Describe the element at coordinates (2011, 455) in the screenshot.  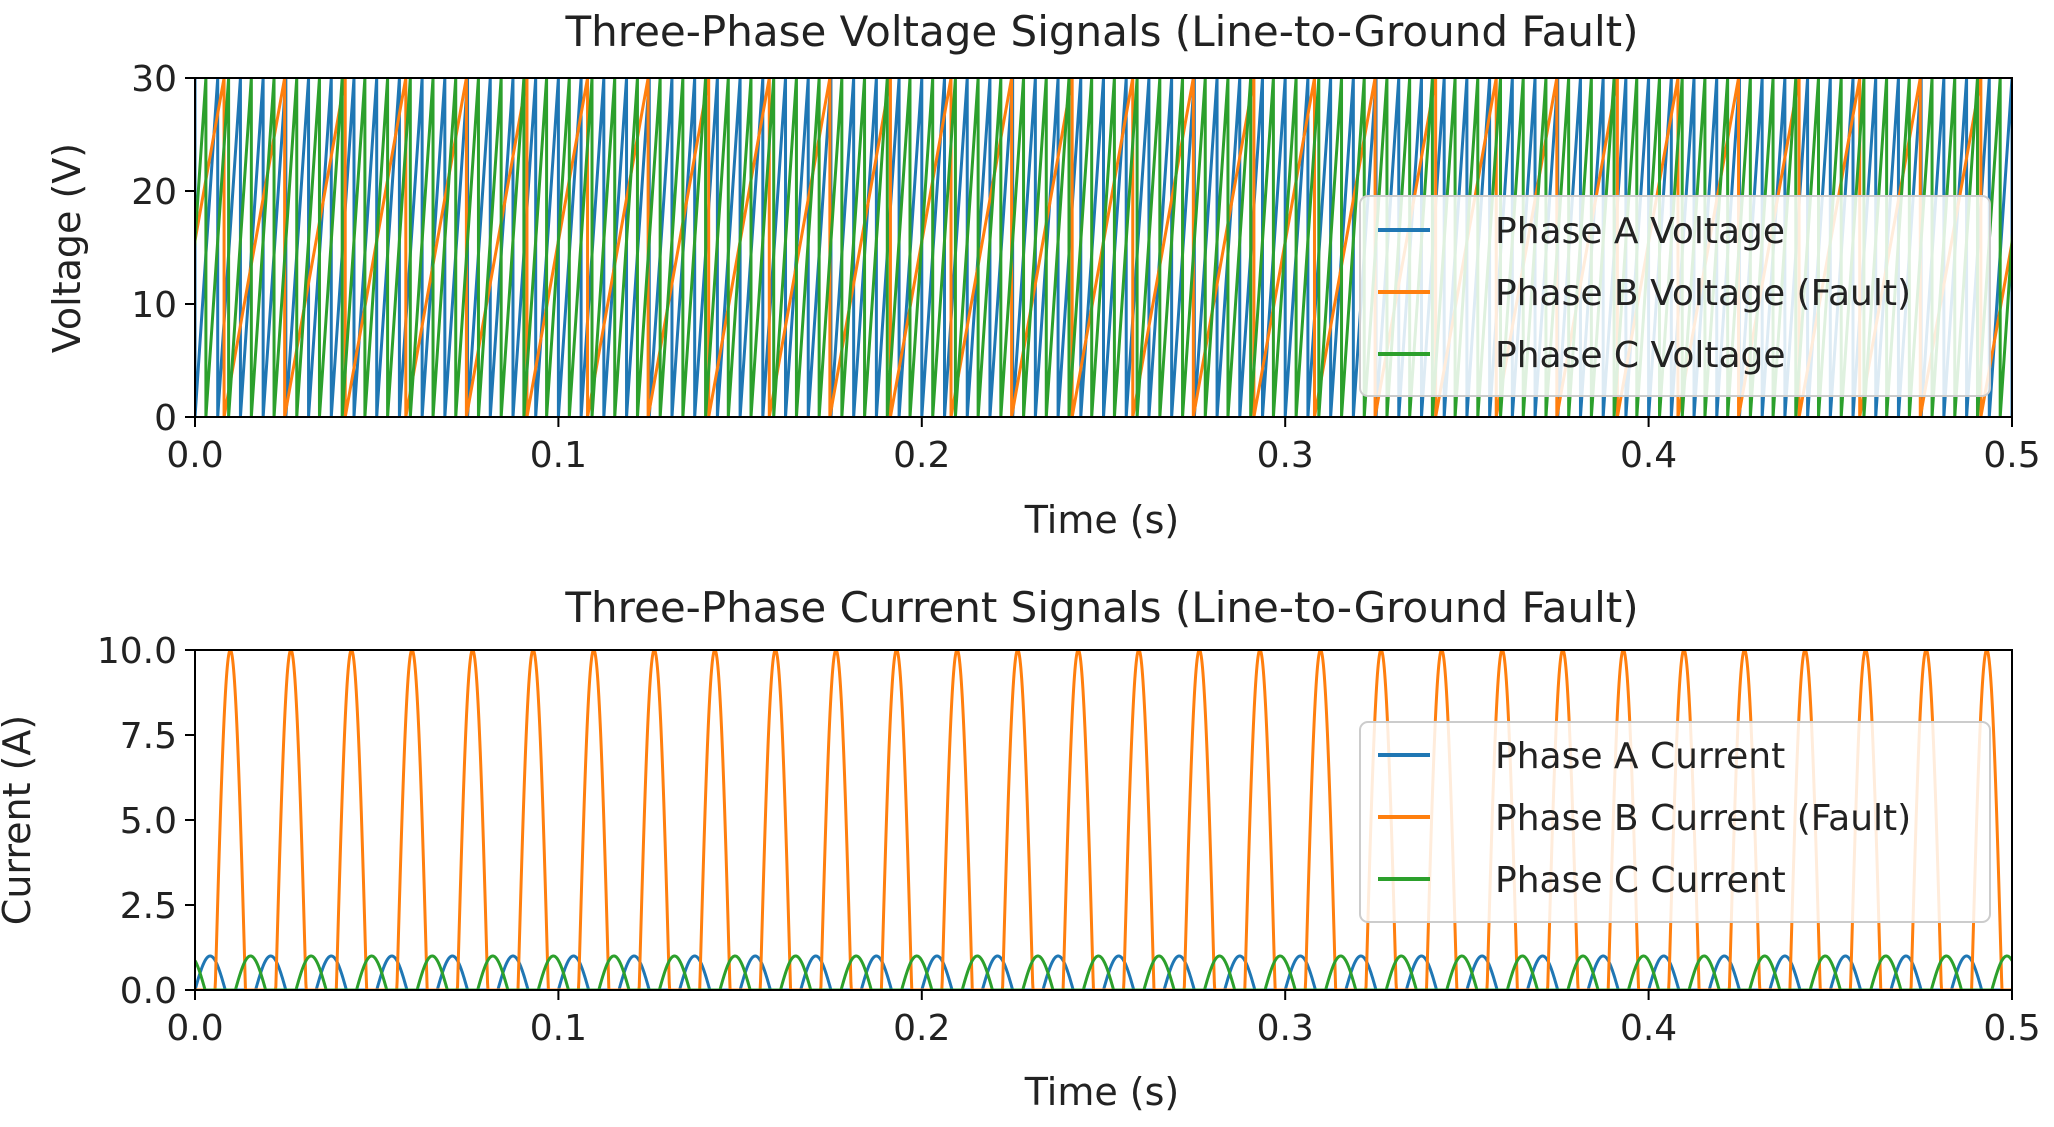
I see `voltage-x-tick-label-5: 0.5` at that location.